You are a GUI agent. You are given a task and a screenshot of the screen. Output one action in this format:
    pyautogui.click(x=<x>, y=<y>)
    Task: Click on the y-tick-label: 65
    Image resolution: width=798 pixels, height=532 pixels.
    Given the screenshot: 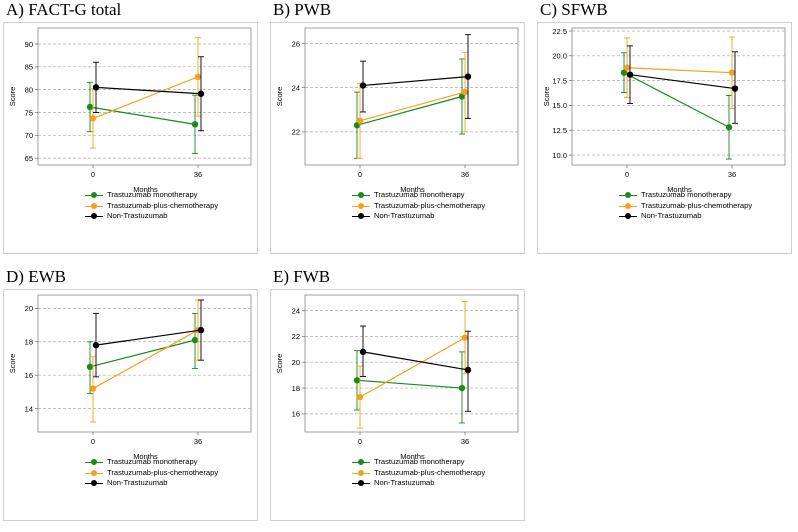 What is the action you would take?
    pyautogui.click(x=29, y=158)
    